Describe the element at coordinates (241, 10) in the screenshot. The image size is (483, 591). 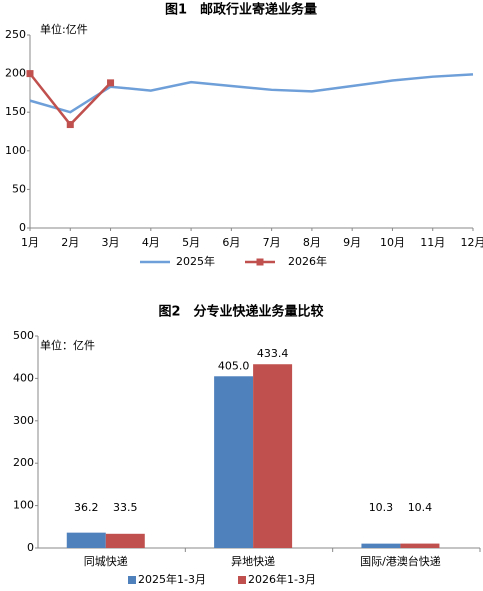
I see `chart-title: 图1 邮政行业寄递业务量` at that location.